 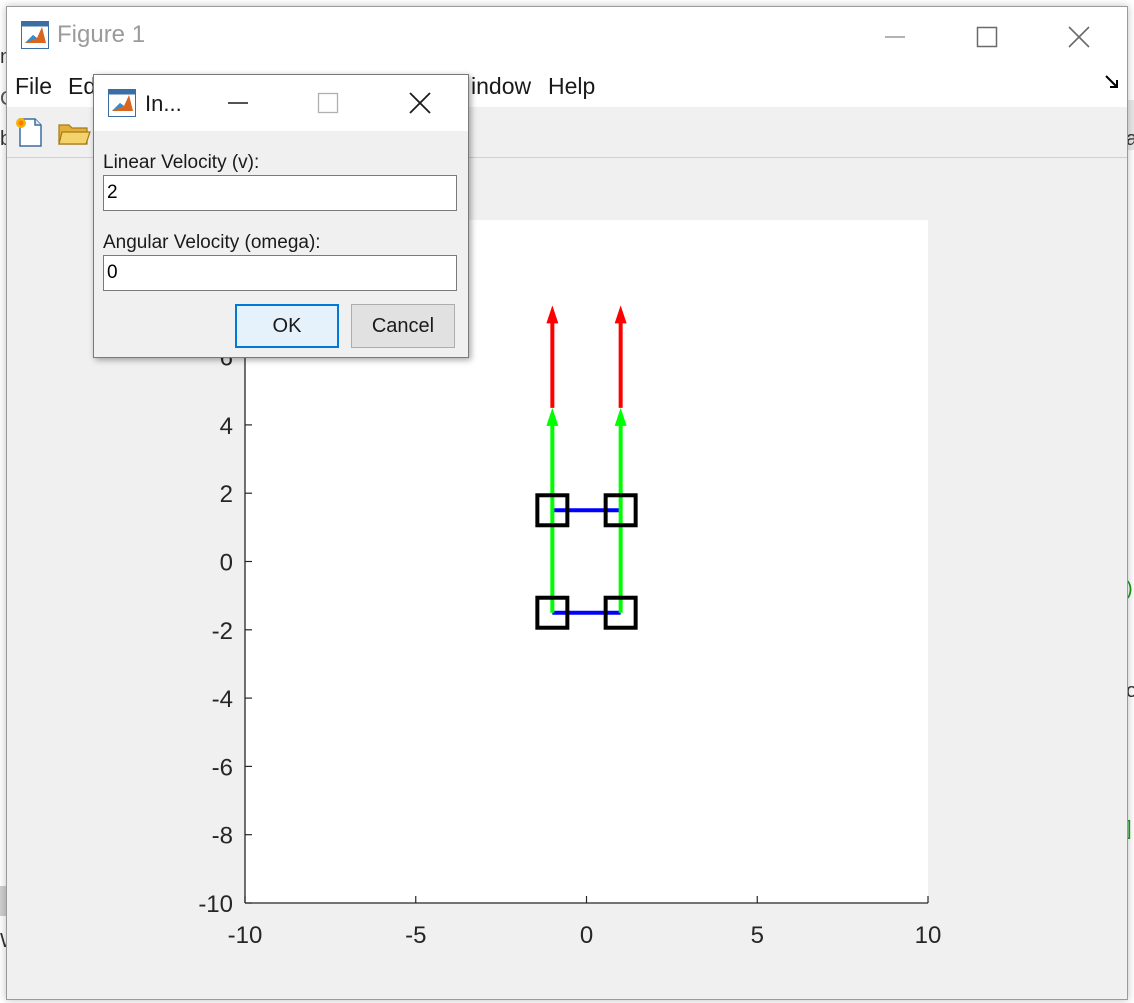 I want to click on menu-edit: Ed, so click(x=82, y=86).